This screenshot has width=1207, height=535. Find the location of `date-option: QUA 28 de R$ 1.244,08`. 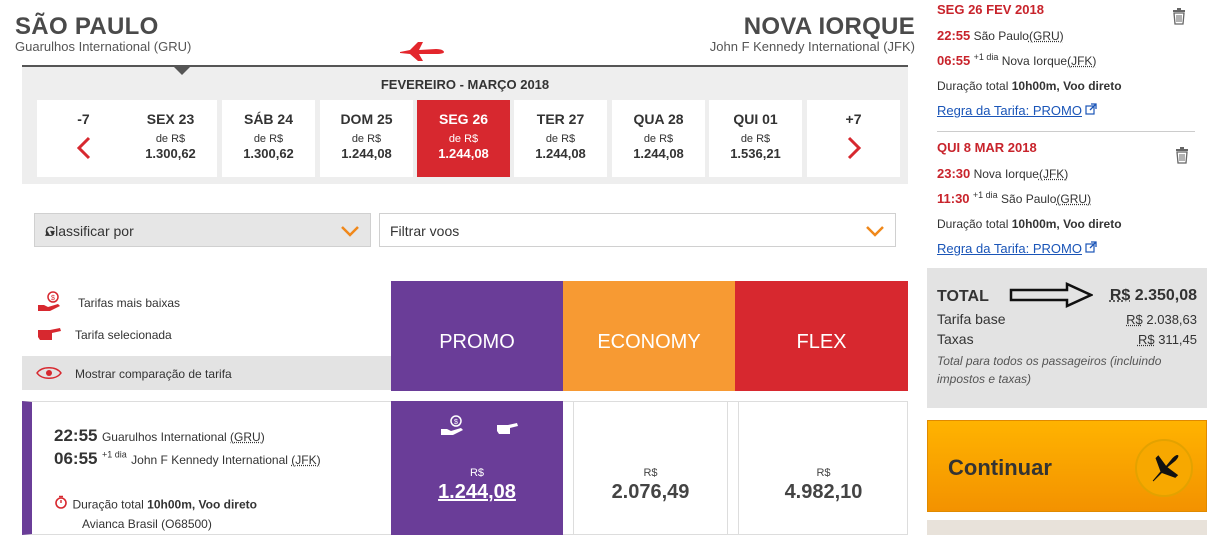

date-option: QUA 28 de R$ 1.244,08 is located at coordinates (658, 138).